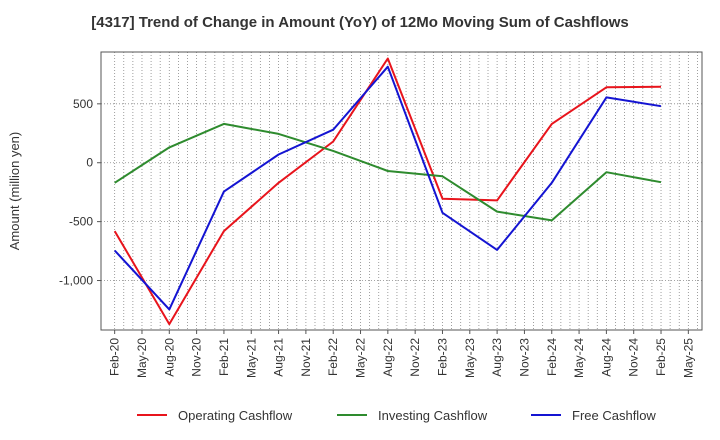 The width and height of the screenshot is (720, 440). What do you see at coordinates (661, 357) in the screenshot?
I see `x-tick-label: Feb-25` at bounding box center [661, 357].